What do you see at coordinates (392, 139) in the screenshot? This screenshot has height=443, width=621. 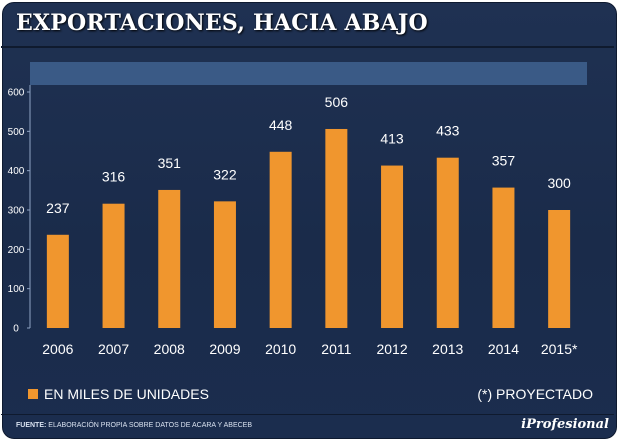 I see `bar-value-label: 413` at bounding box center [392, 139].